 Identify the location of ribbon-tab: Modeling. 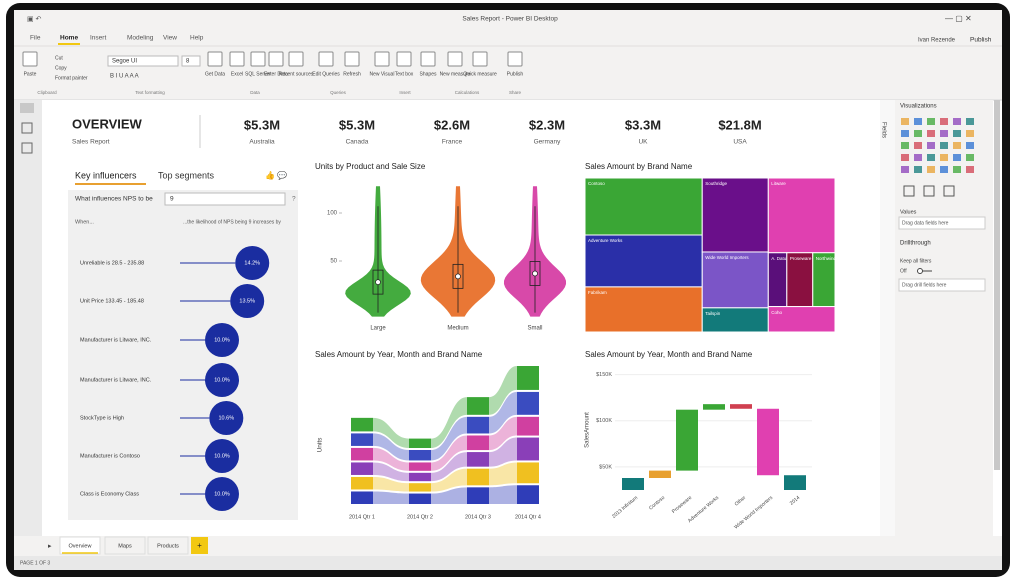
(140, 38).